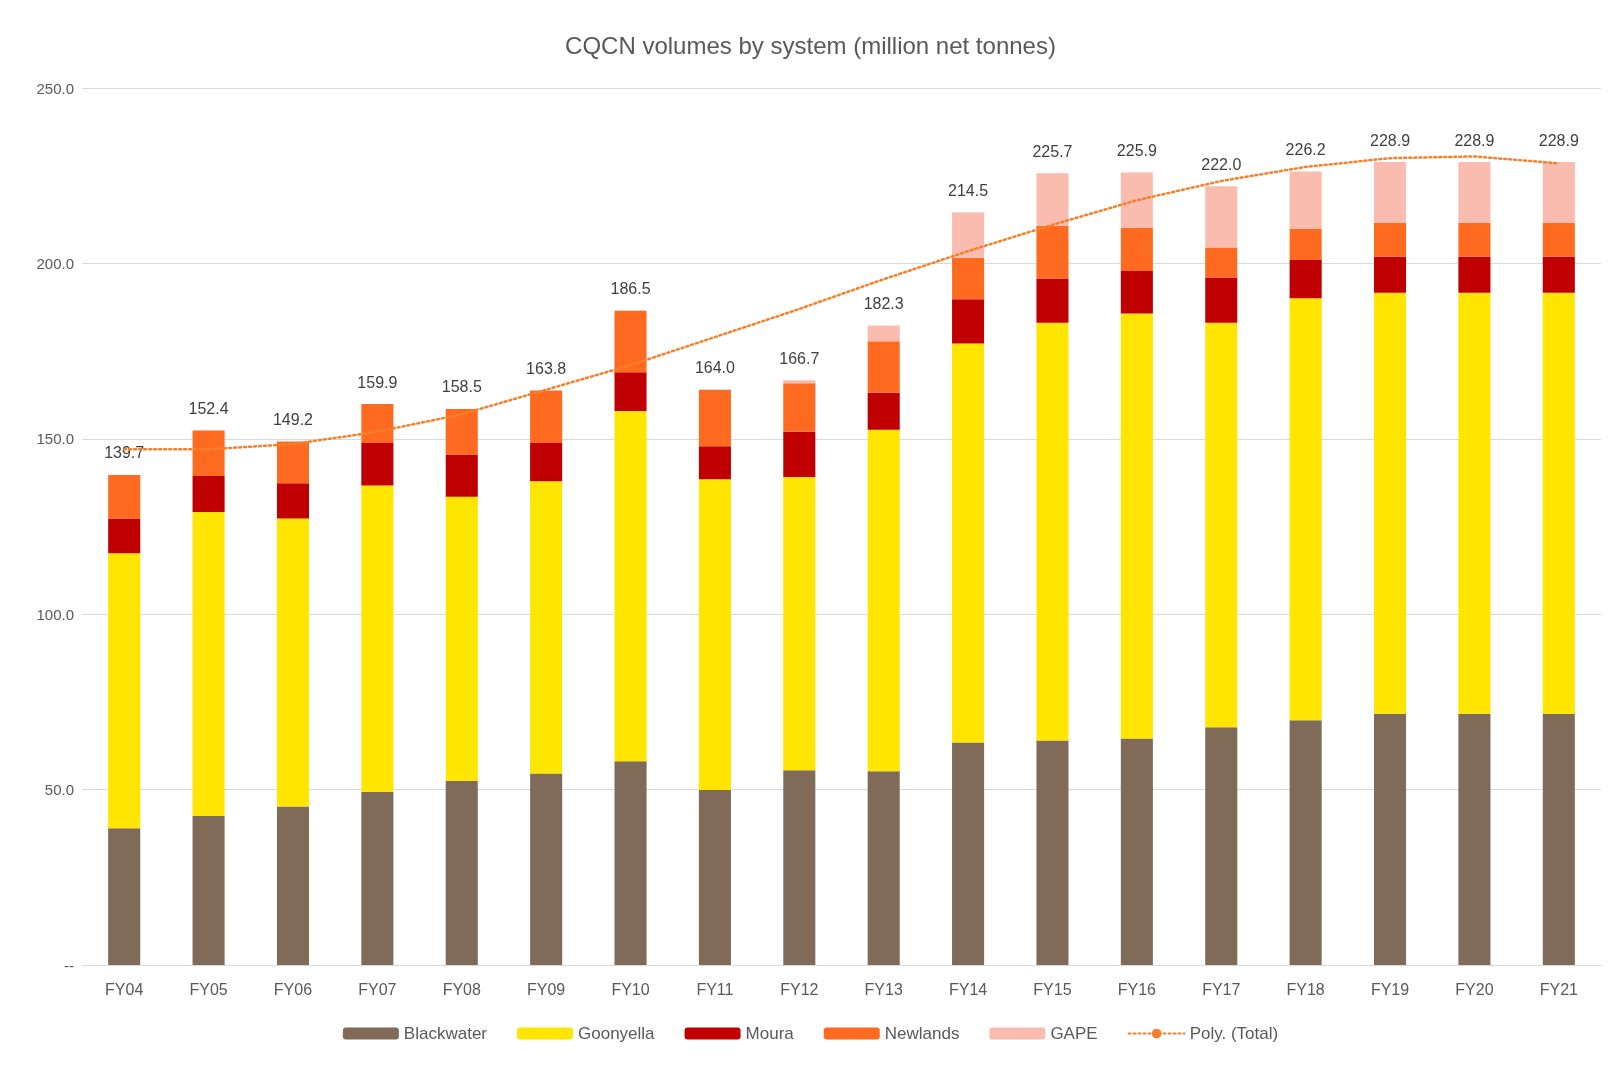 The height and width of the screenshot is (1065, 1621). What do you see at coordinates (377, 382) in the screenshot?
I see `total-label: 159.9` at bounding box center [377, 382].